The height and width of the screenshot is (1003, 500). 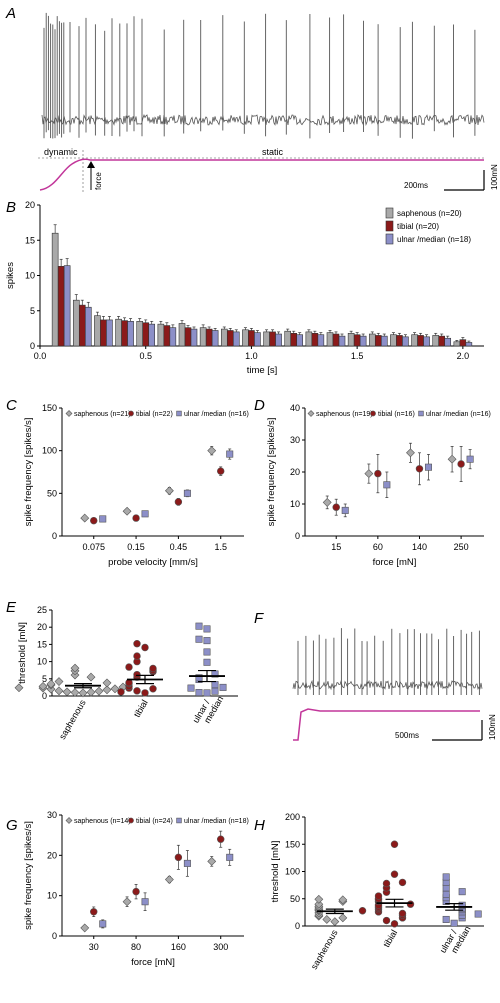 I want to click on legend-label-tibial: tibial (n=24), so click(x=154, y=821).